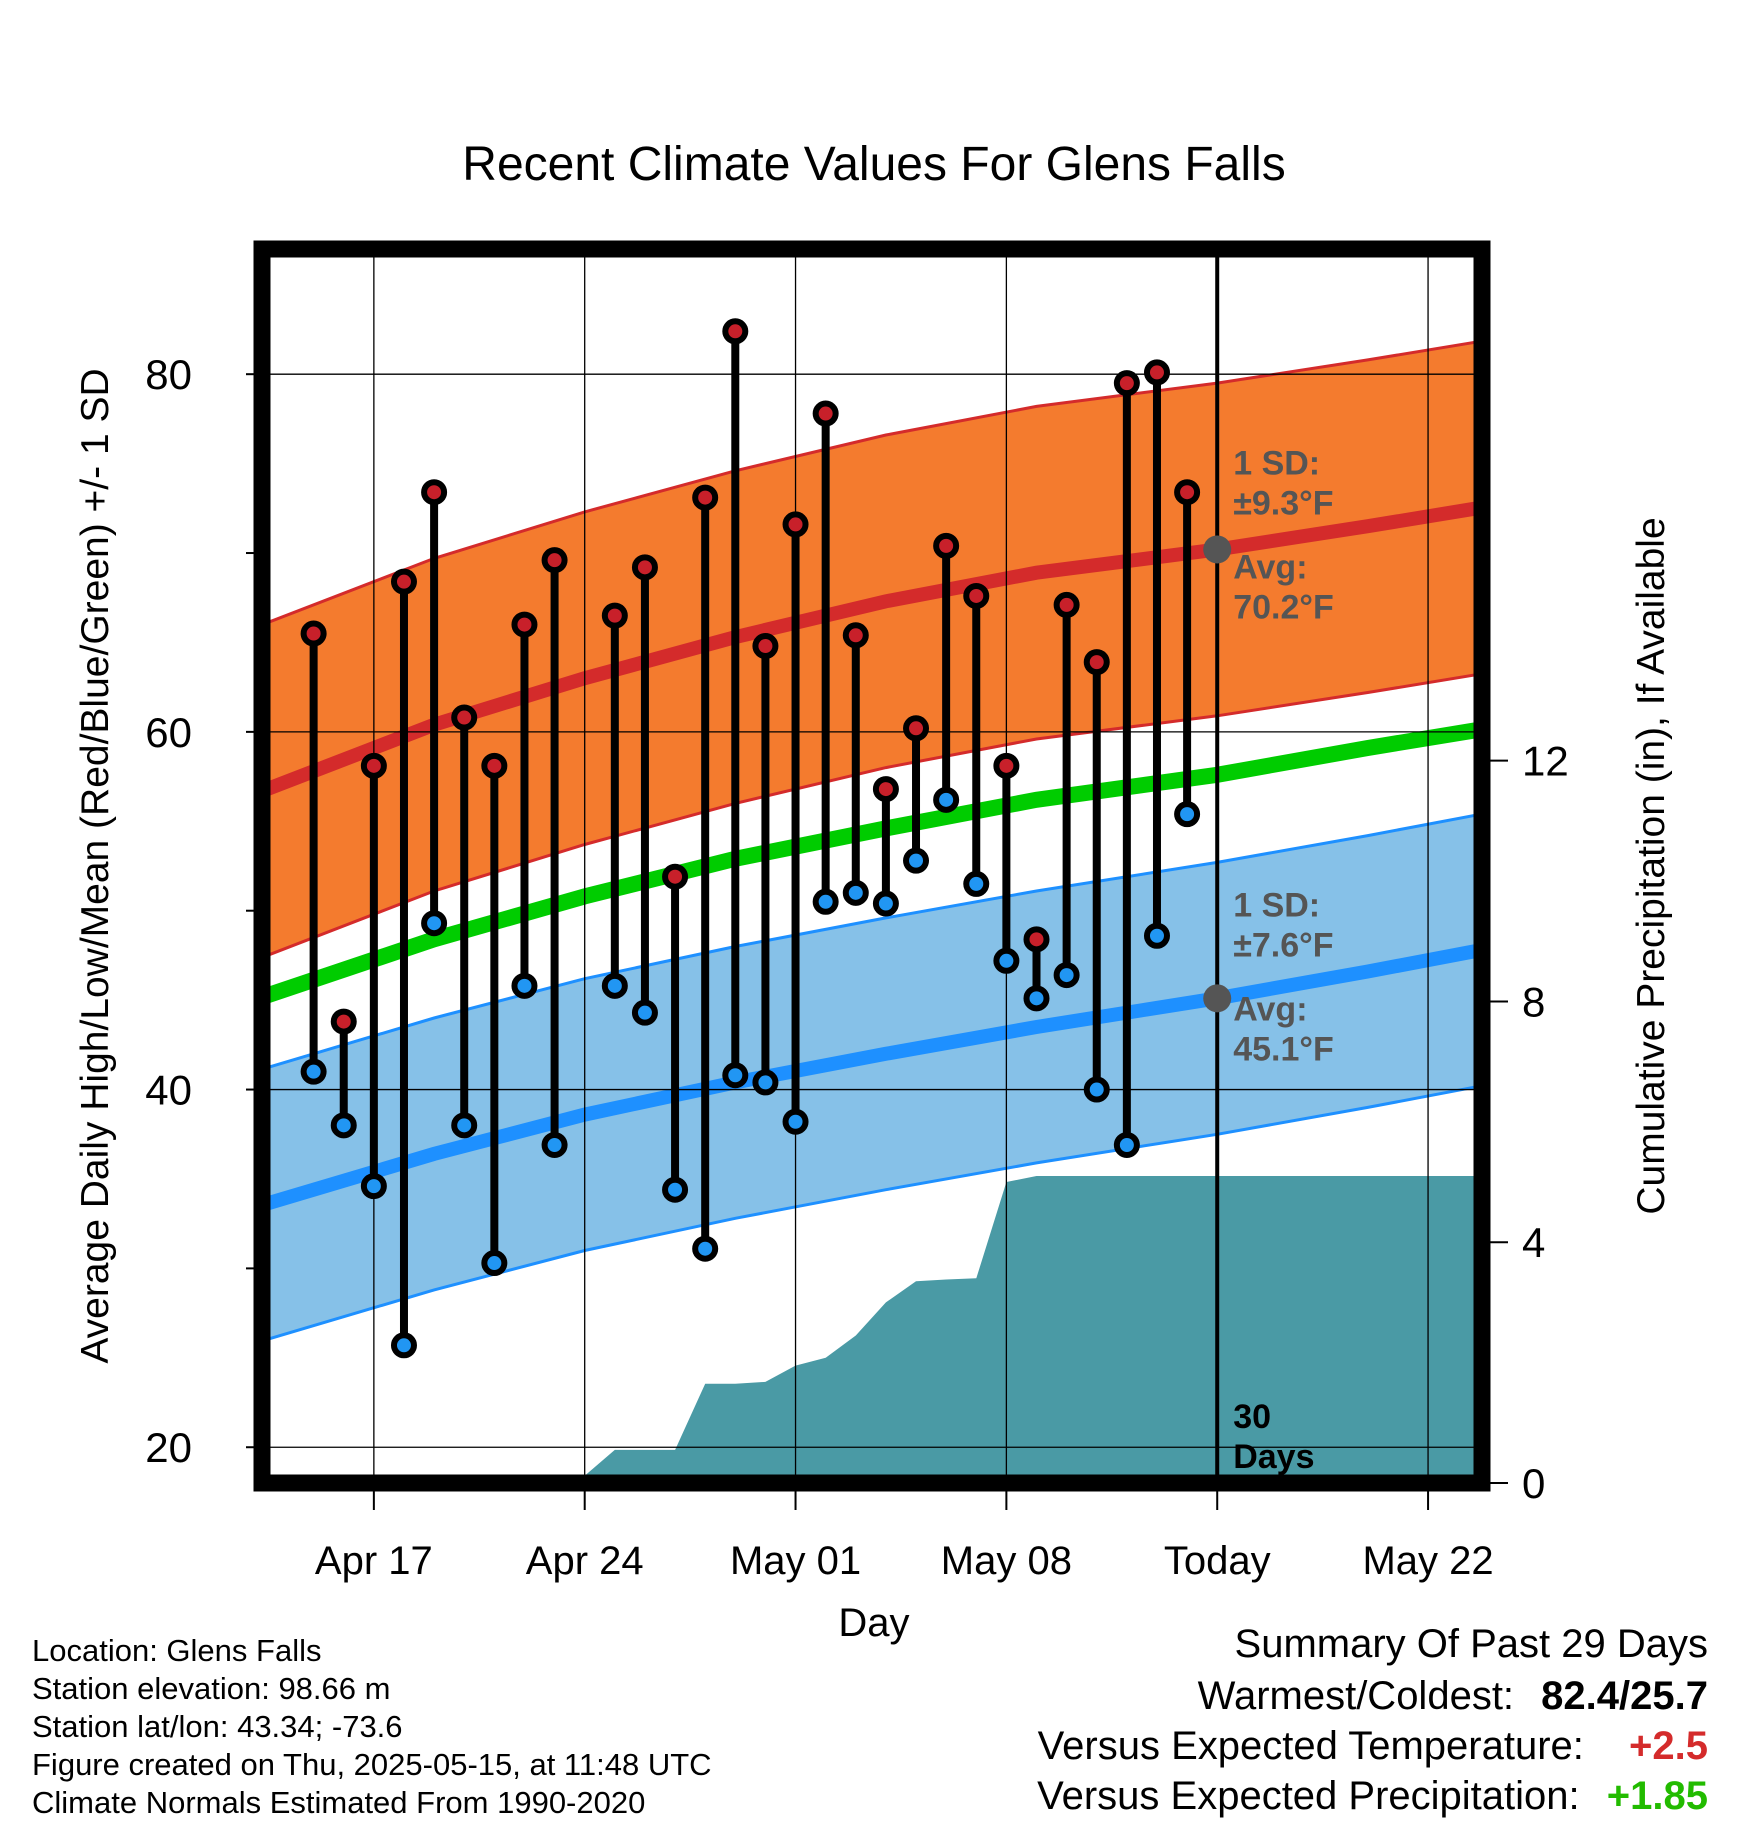 This screenshot has width=1748, height=1828. Describe the element at coordinates (1471, 1644) in the screenshot. I see `summary-title: Summary Of Past 29 Days` at that location.